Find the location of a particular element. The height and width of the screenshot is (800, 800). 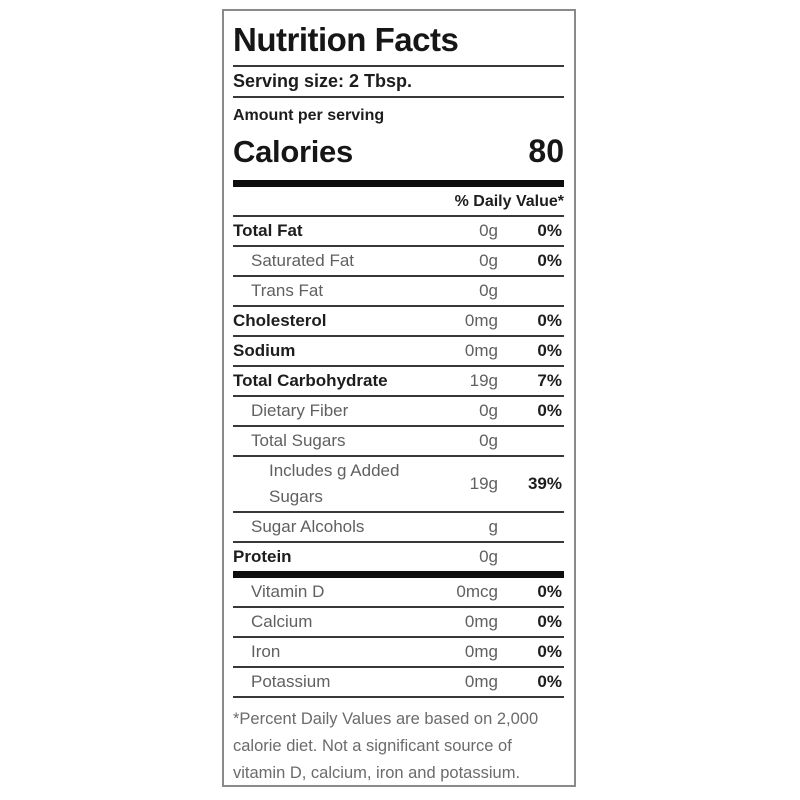

nutrient-name: Total Fat is located at coordinates (268, 230).